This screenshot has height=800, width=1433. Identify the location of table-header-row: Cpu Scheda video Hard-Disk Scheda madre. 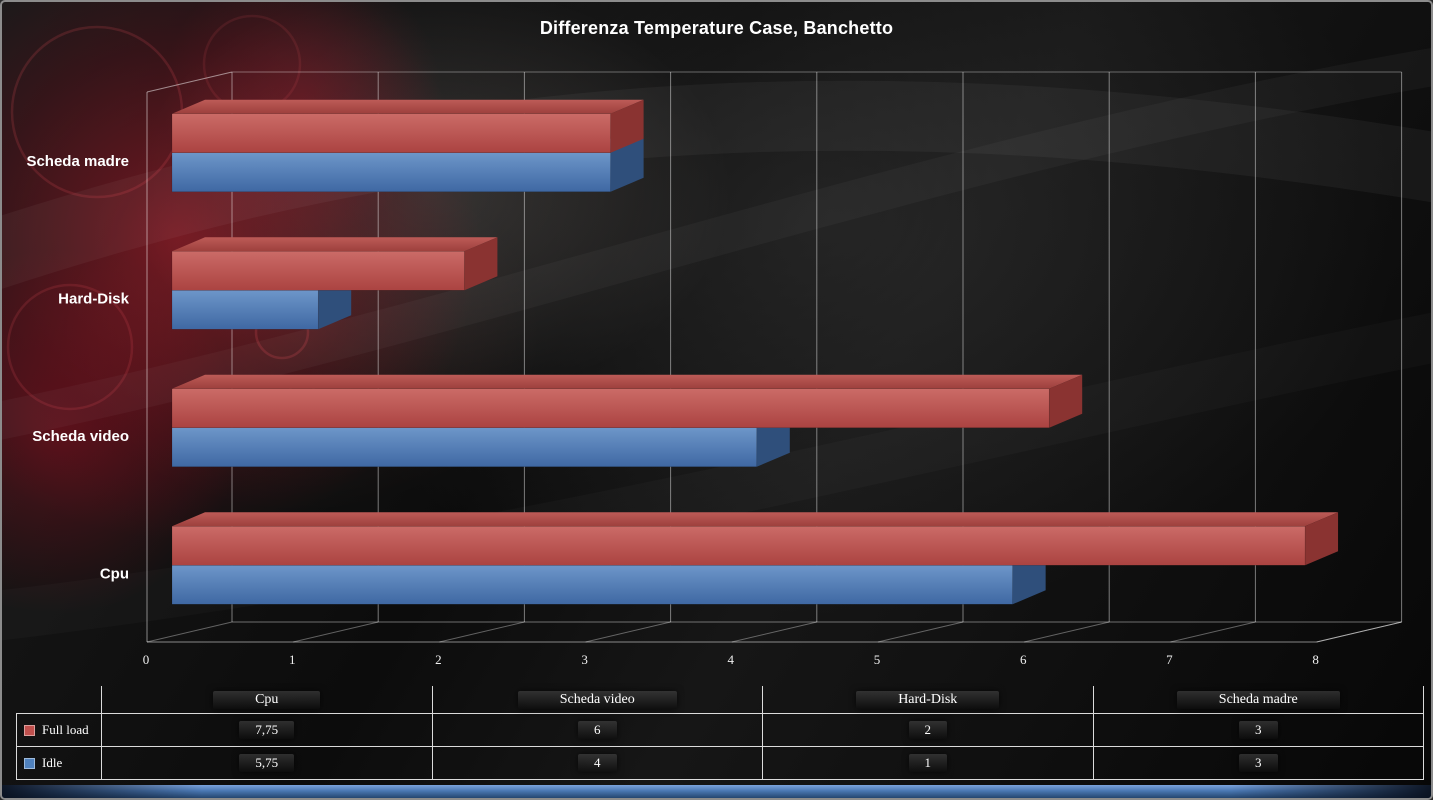
(720, 699).